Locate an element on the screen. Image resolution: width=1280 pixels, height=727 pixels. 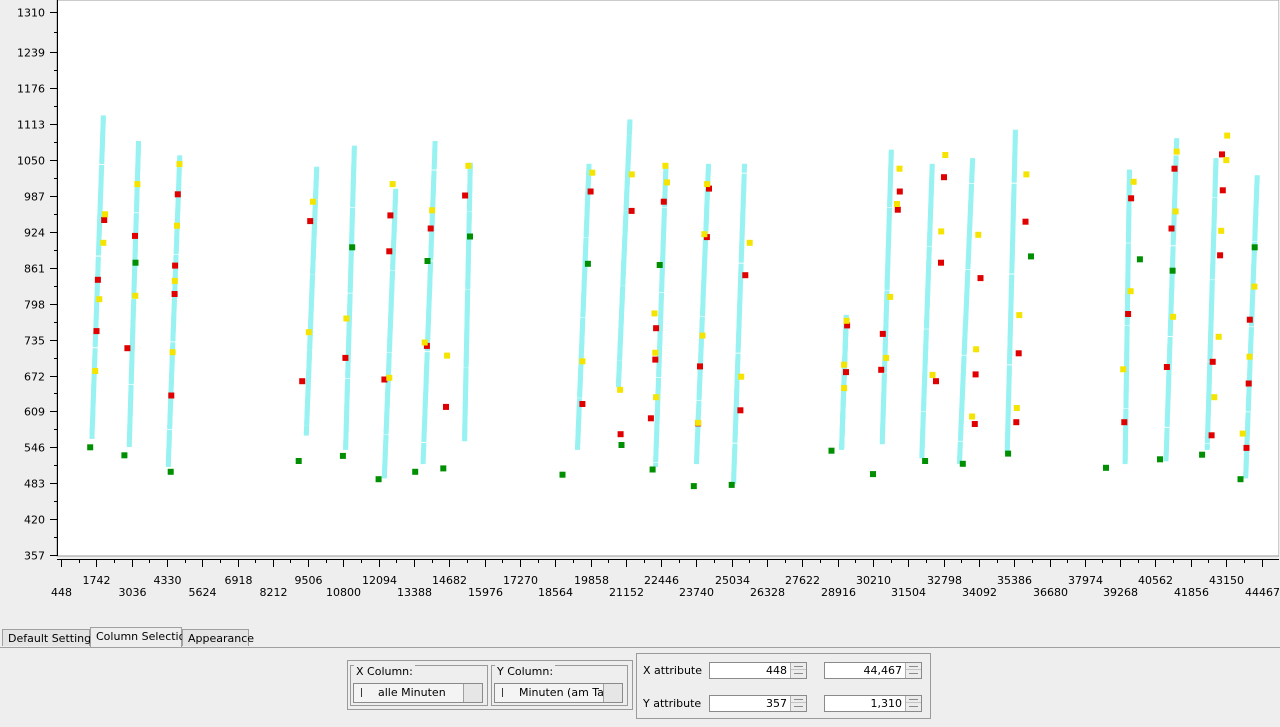
x-min-spinner is located at coordinates (758, 670).